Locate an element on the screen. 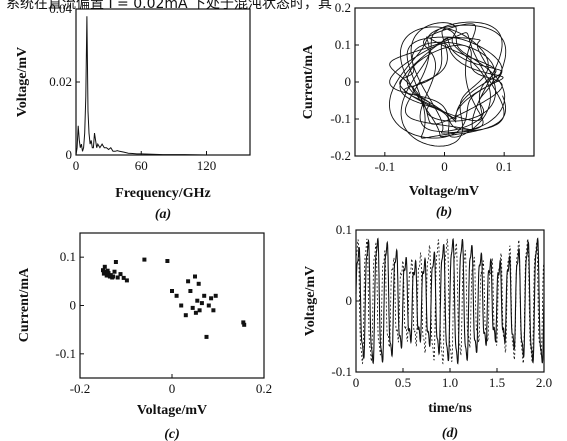  panel-a-xlabel: Frequency/GHz is located at coordinates (162, 193).